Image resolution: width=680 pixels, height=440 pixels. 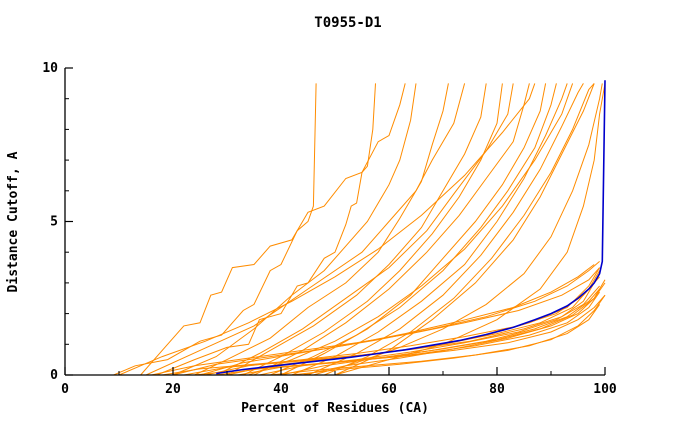 What do you see at coordinates (13, 221) in the screenshot?
I see `y-axis-label: Distance Cutoff, A` at bounding box center [13, 221].